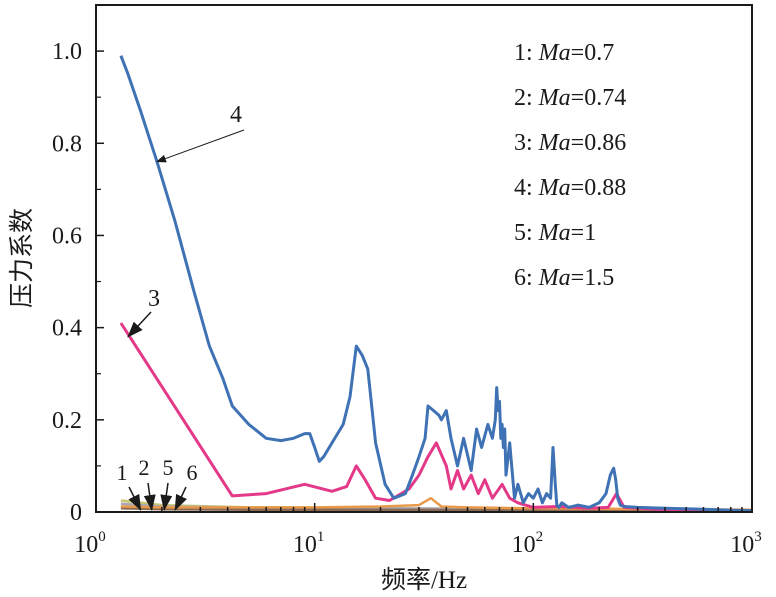 Image resolution: width=776 pixels, height=597 pixels. I want to click on y-tick-label: 0.2, so click(67, 421).